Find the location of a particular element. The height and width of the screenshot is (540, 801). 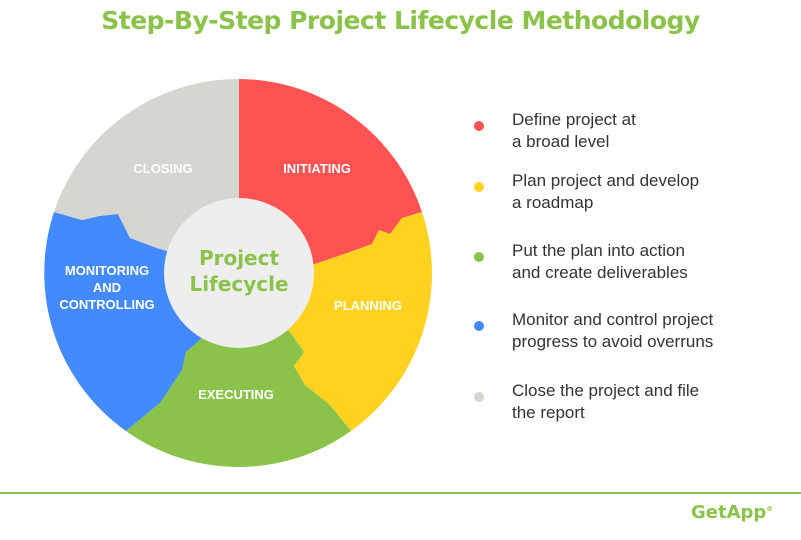

getapp-logo: GetApp® is located at coordinates (732, 512).